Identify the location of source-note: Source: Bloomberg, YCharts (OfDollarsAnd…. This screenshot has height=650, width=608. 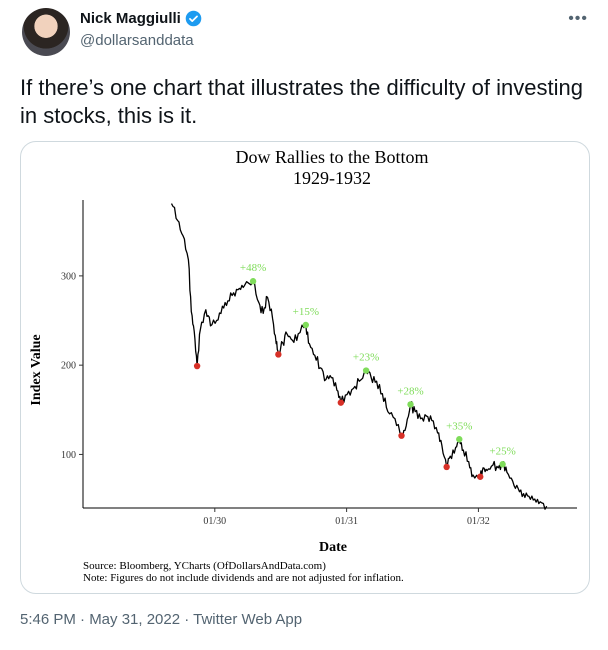
(204, 566).